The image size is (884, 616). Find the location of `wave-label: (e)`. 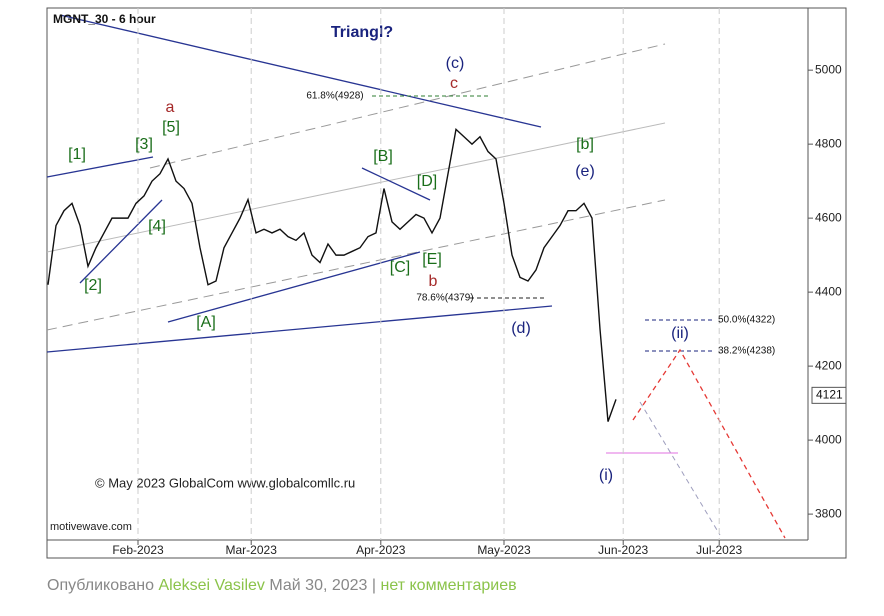

wave-label: (e) is located at coordinates (585, 171).